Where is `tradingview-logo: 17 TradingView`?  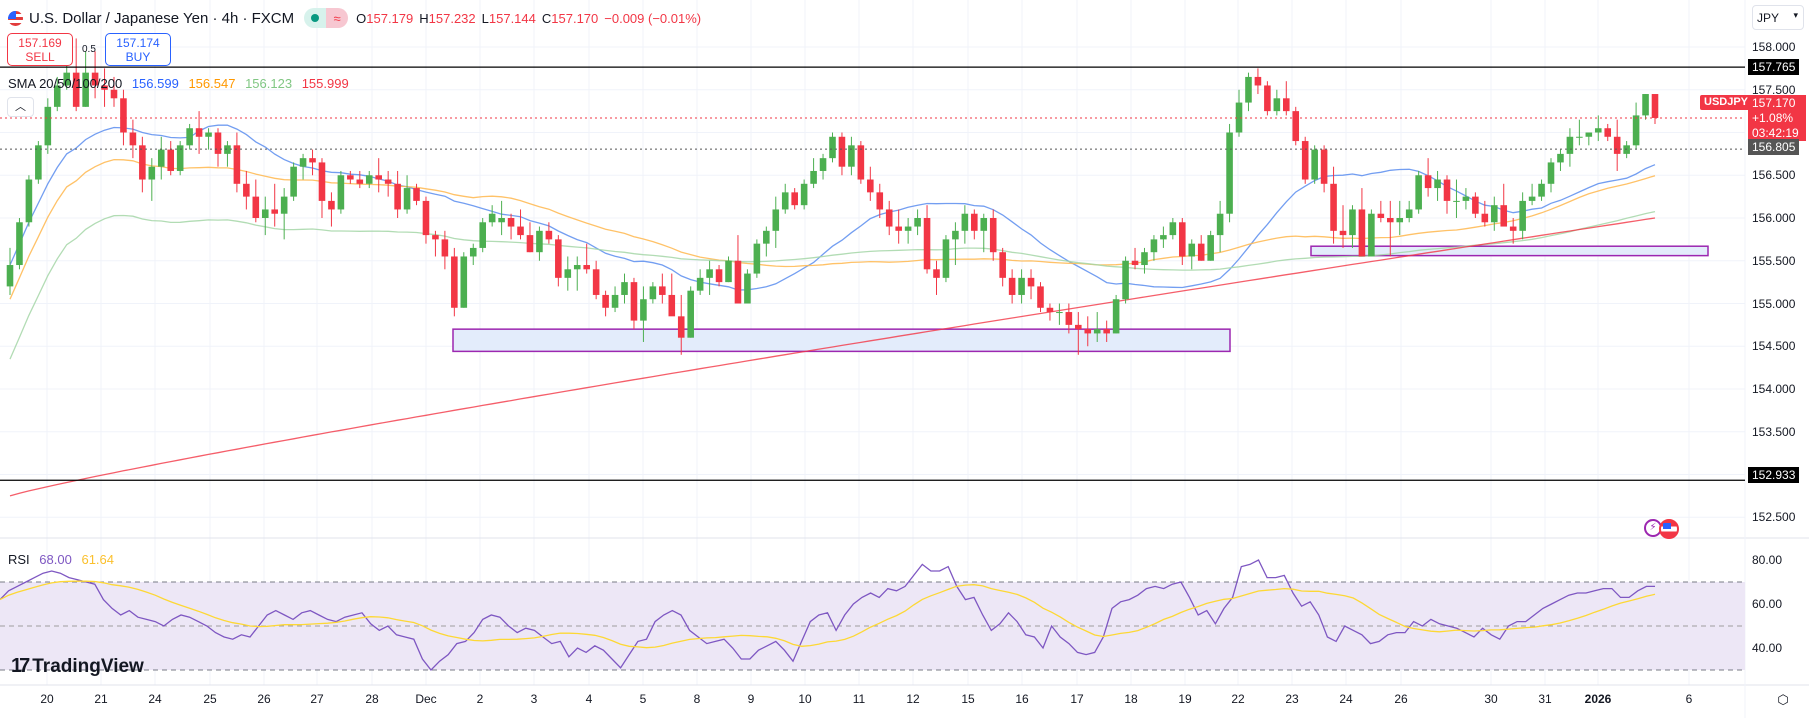 tradingview-logo: 17 TradingView is located at coordinates (77, 666).